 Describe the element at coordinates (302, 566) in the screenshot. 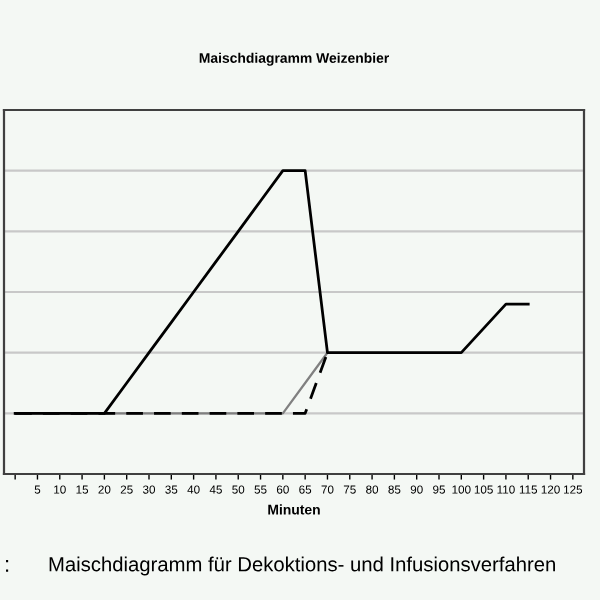

I see `text: Maischdiagramm für Dekoktions- und Infusionsverfahren` at that location.